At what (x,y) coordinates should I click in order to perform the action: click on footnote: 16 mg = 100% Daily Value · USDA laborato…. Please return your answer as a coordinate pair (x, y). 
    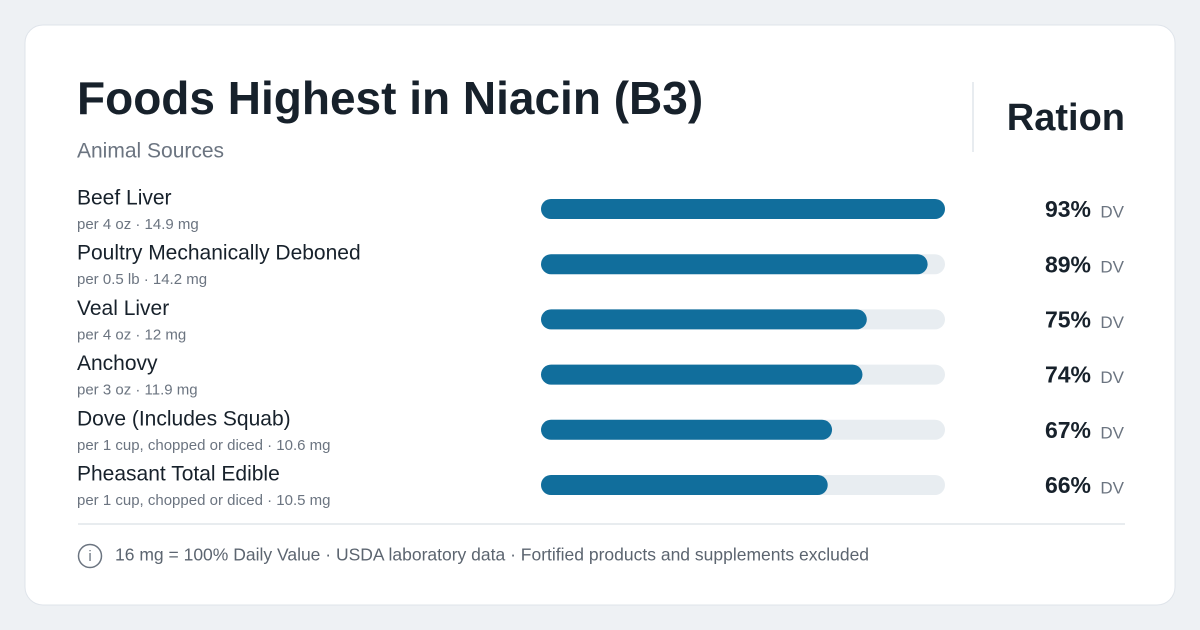
    Looking at the image, I should click on (492, 555).